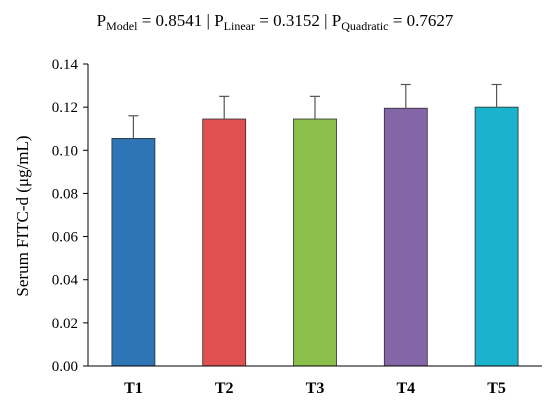 The width and height of the screenshot is (550, 409). What do you see at coordinates (65, 238) in the screenshot?
I see `y-tick-label: 0.06` at bounding box center [65, 238].